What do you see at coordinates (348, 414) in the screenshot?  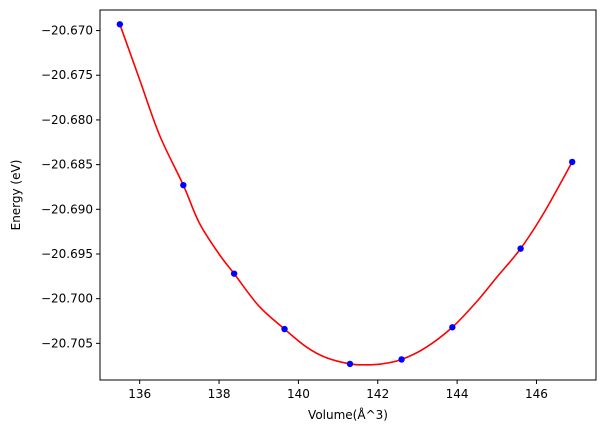 I see `x-axis-title: Volume(Å^3)` at bounding box center [348, 414].